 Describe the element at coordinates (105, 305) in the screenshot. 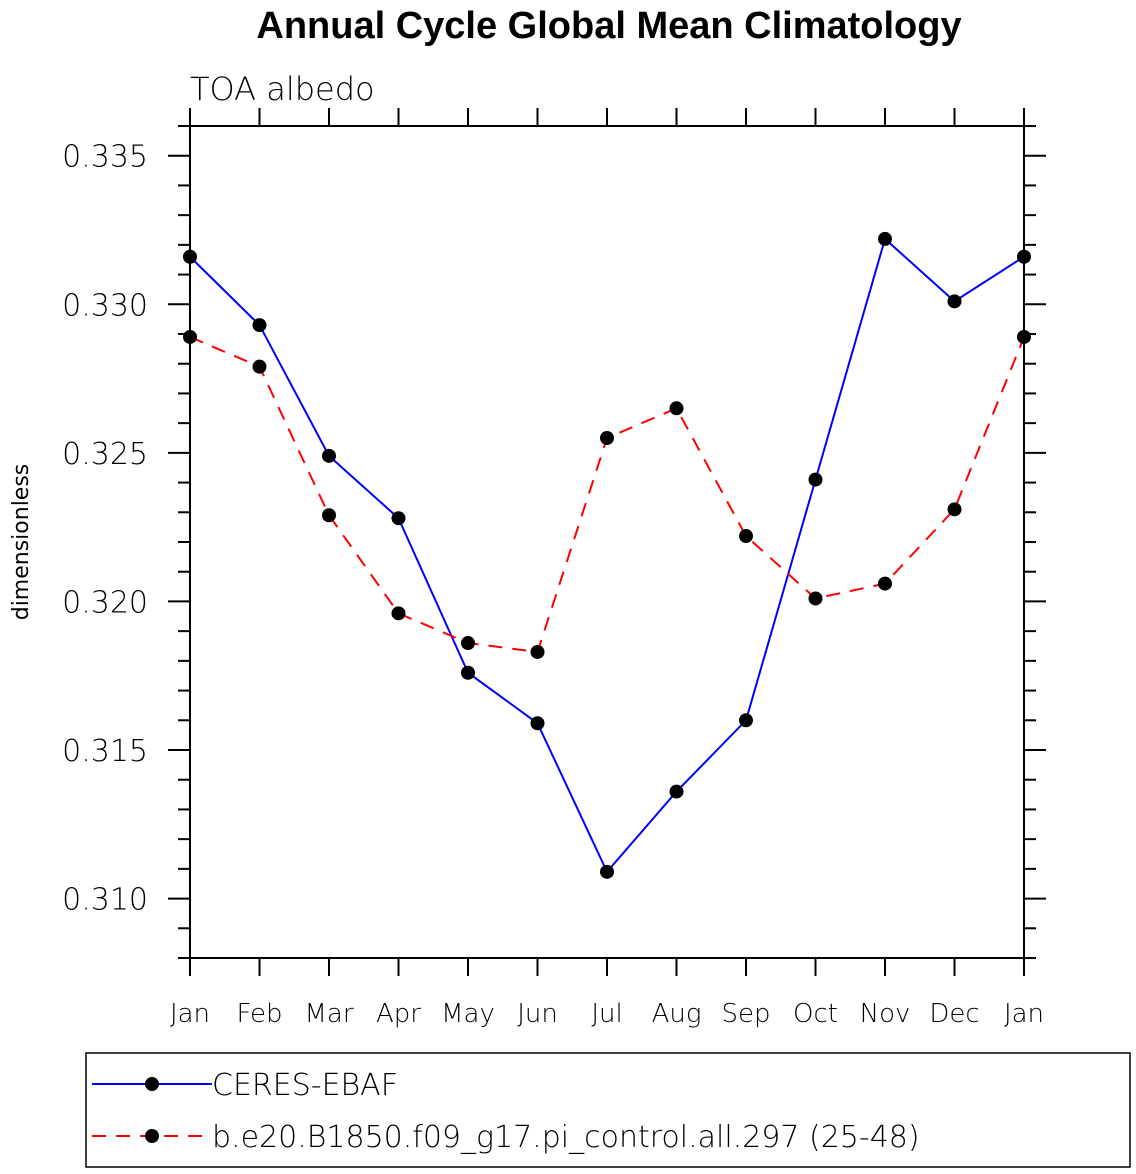

I see `y-tick-label: 0.330` at that location.